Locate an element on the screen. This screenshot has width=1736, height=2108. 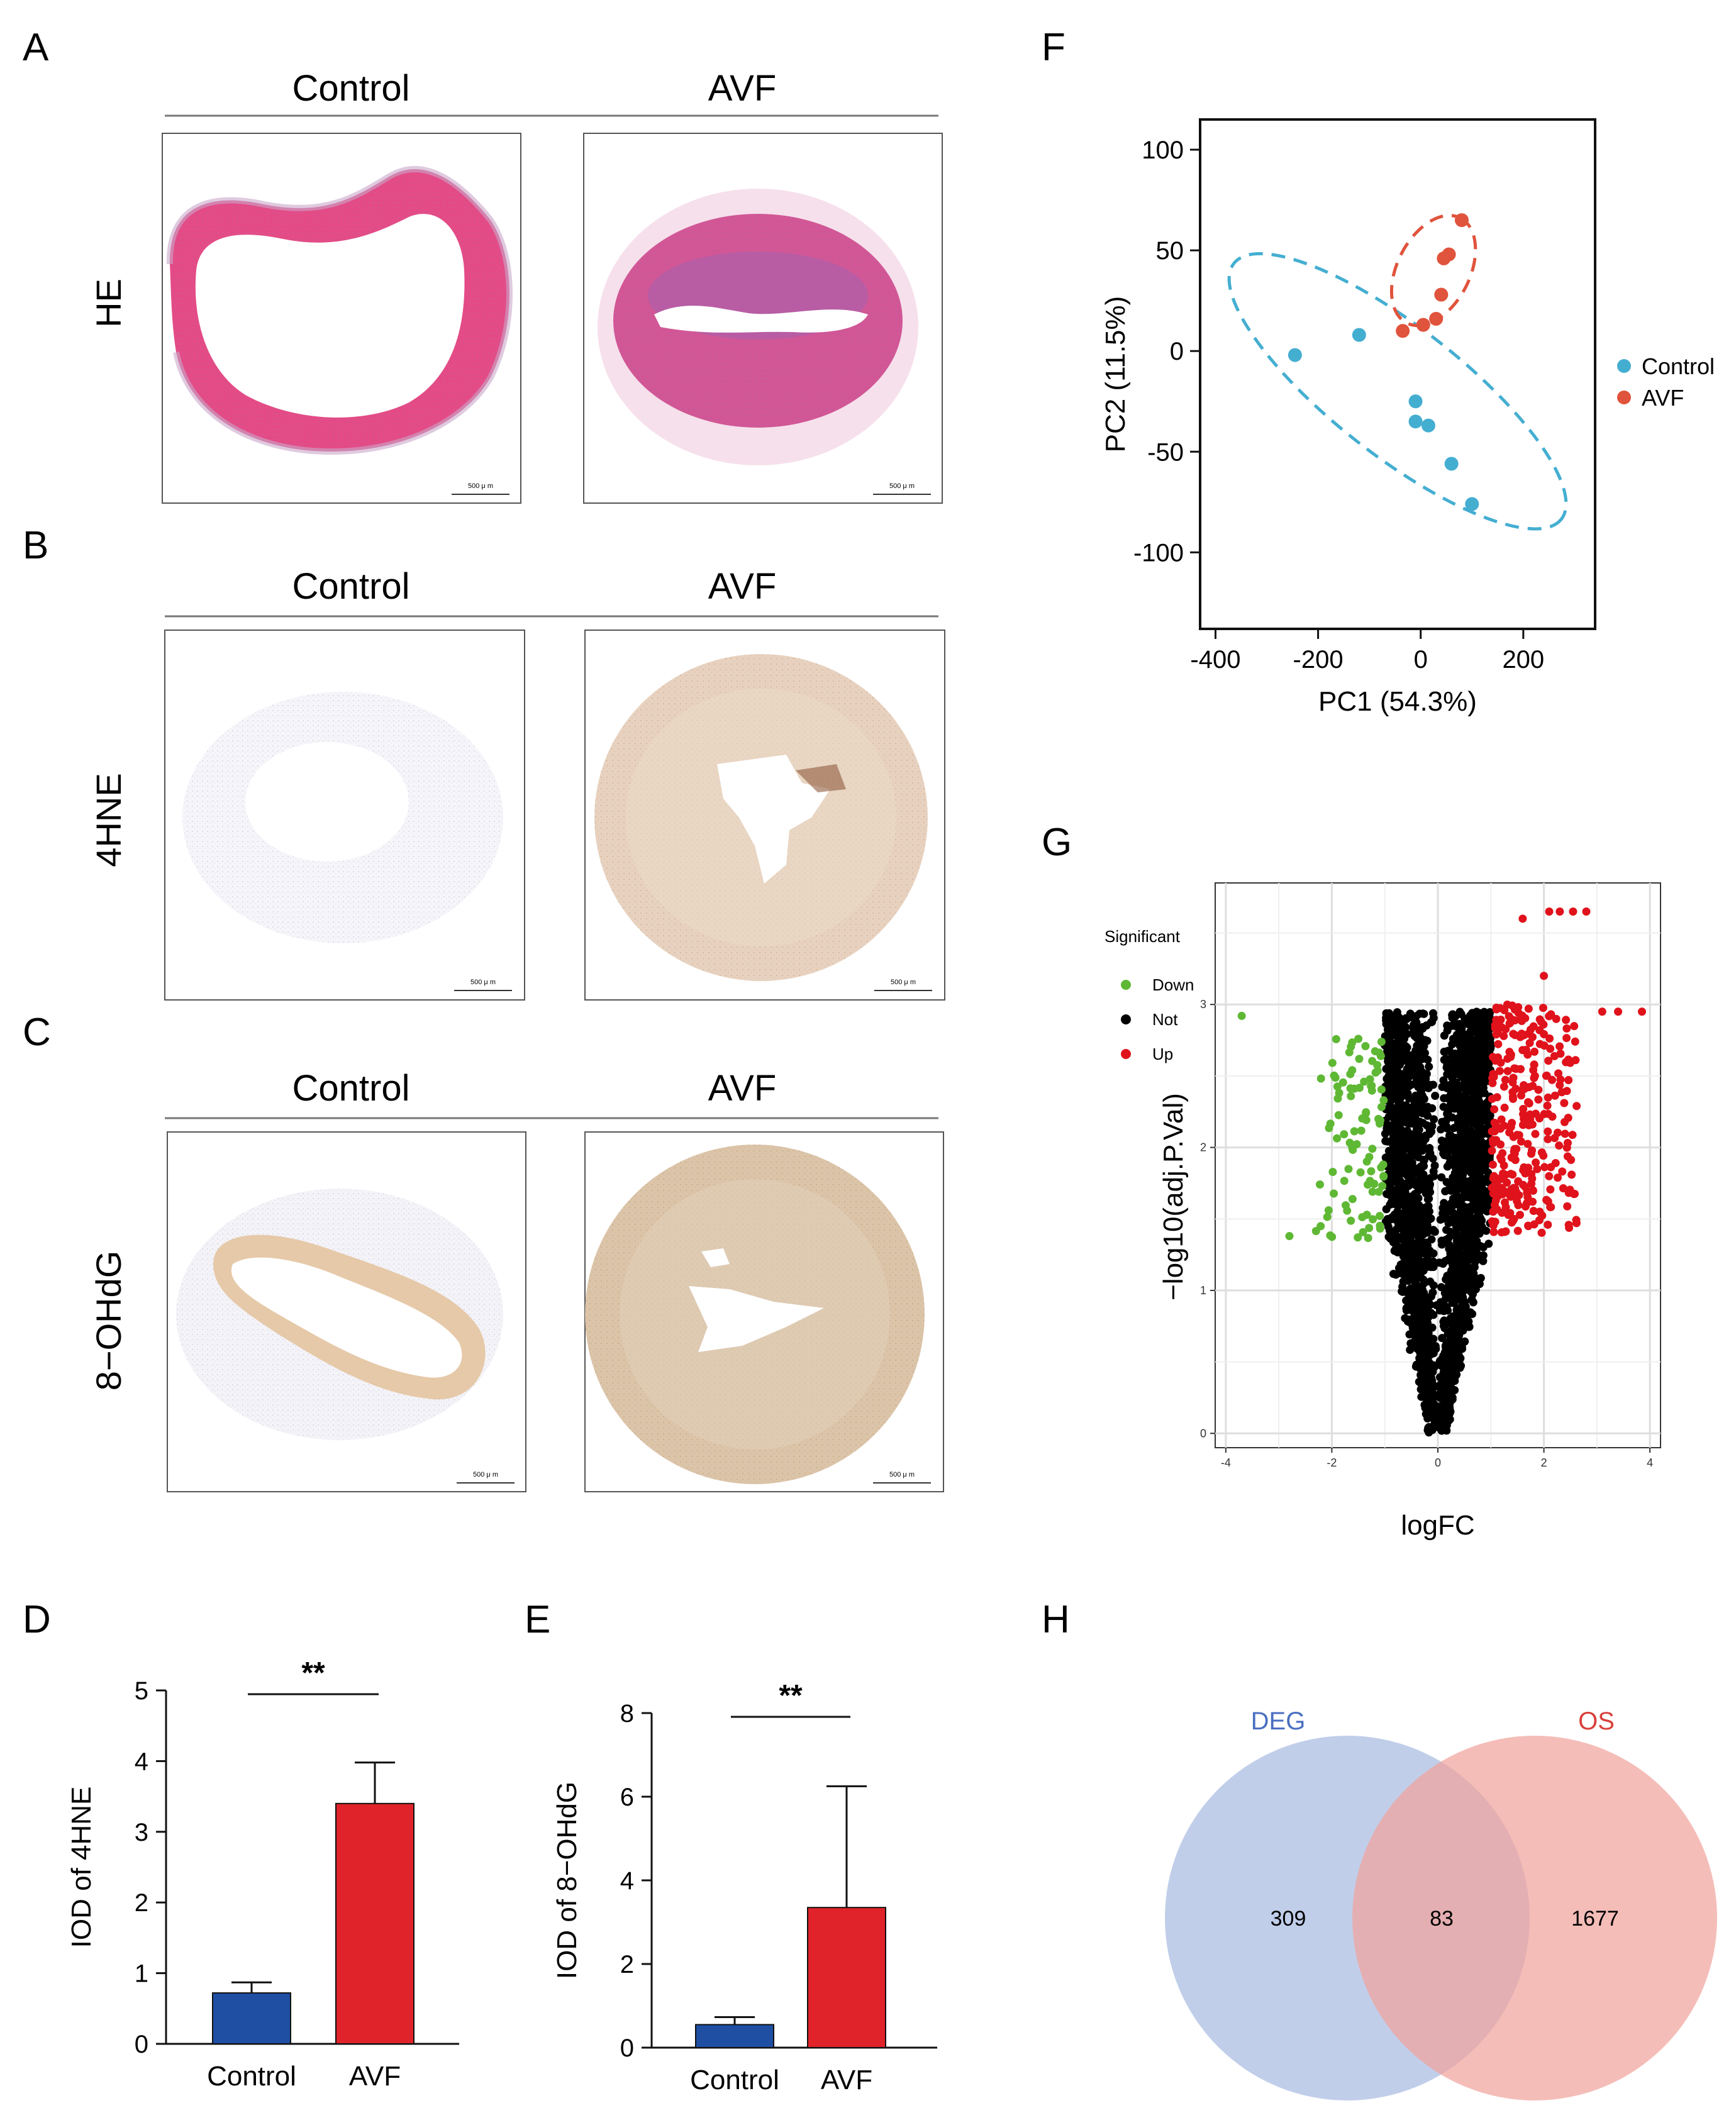
x-category-label: Control is located at coordinates (735, 2080).